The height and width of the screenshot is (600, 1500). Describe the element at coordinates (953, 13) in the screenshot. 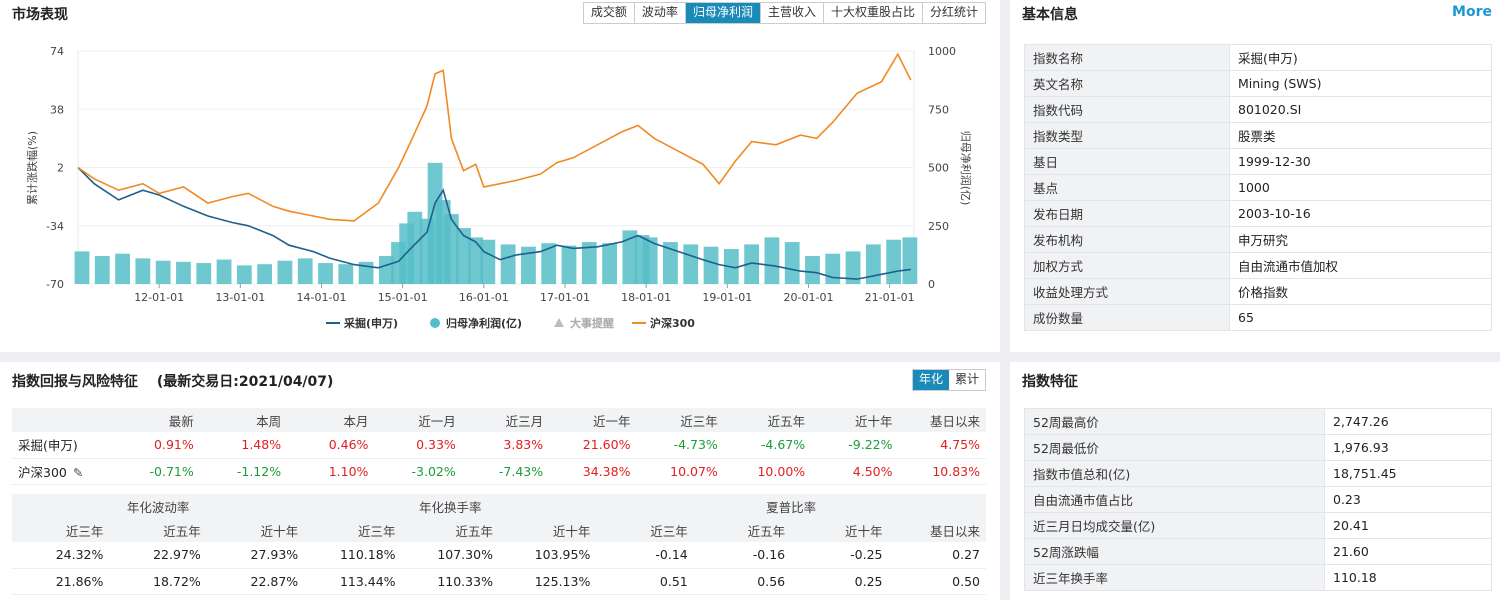

I see `tab-5: 分红统计` at that location.